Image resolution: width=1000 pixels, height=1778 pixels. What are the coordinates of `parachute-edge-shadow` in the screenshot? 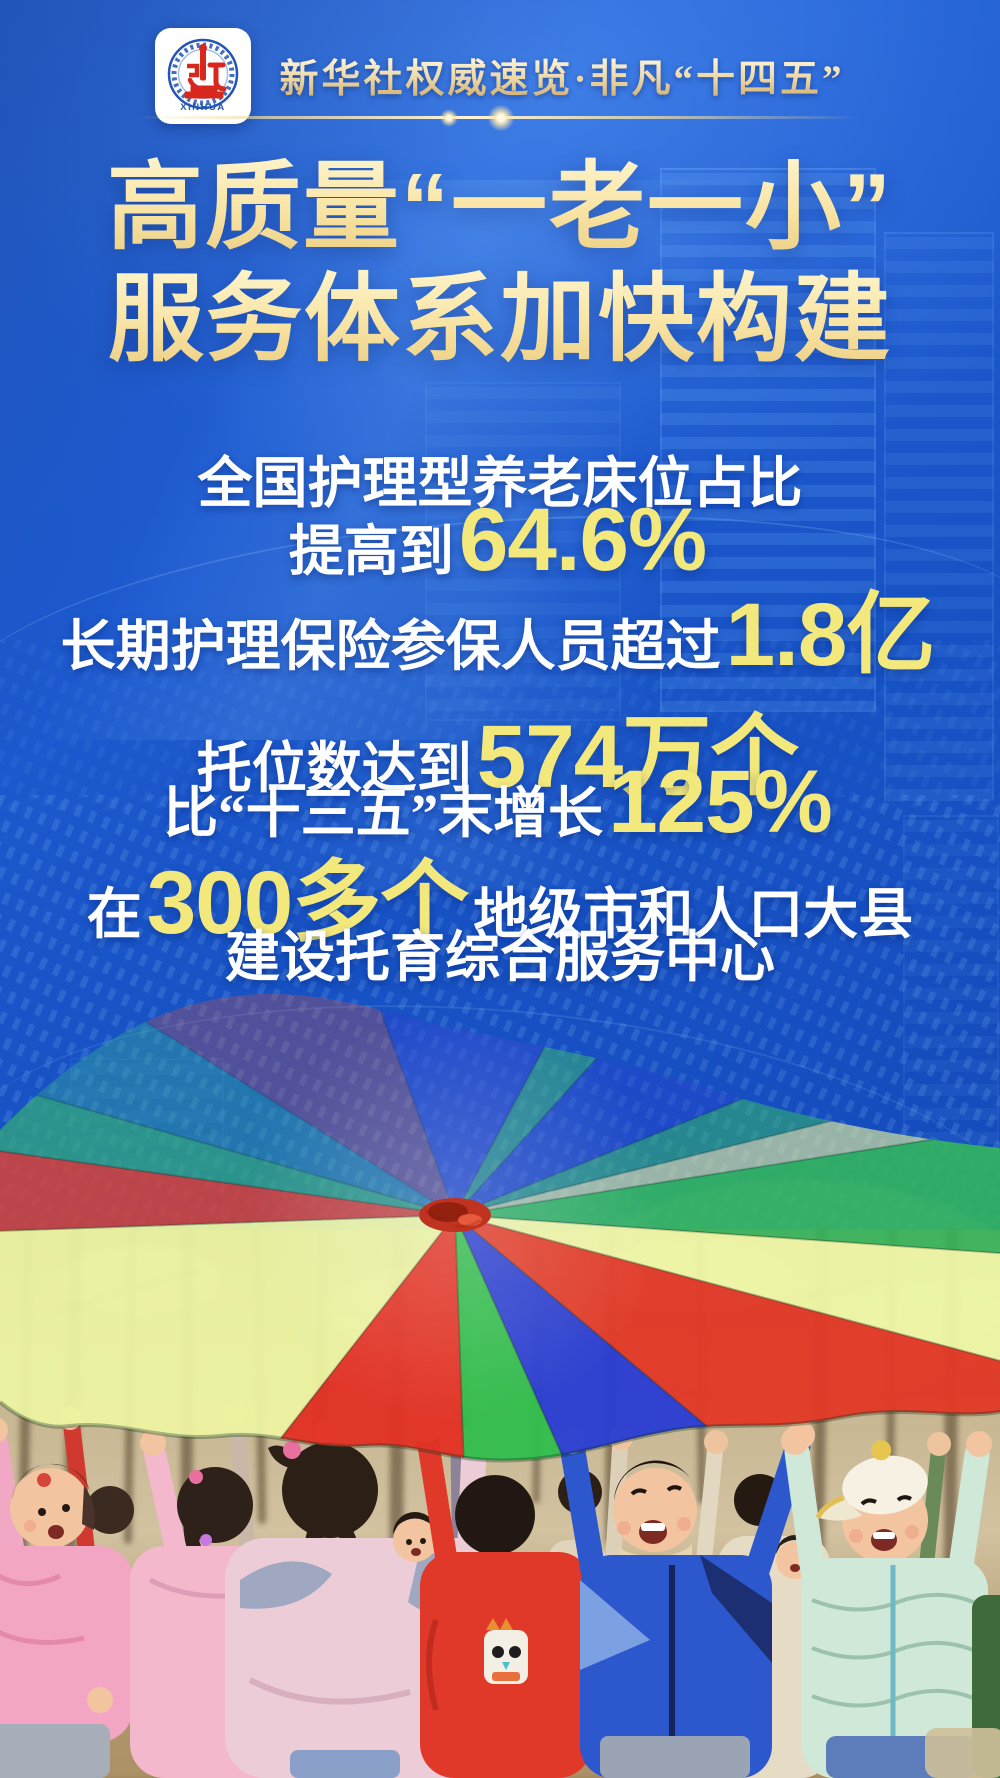 It's located at (500, 1431).